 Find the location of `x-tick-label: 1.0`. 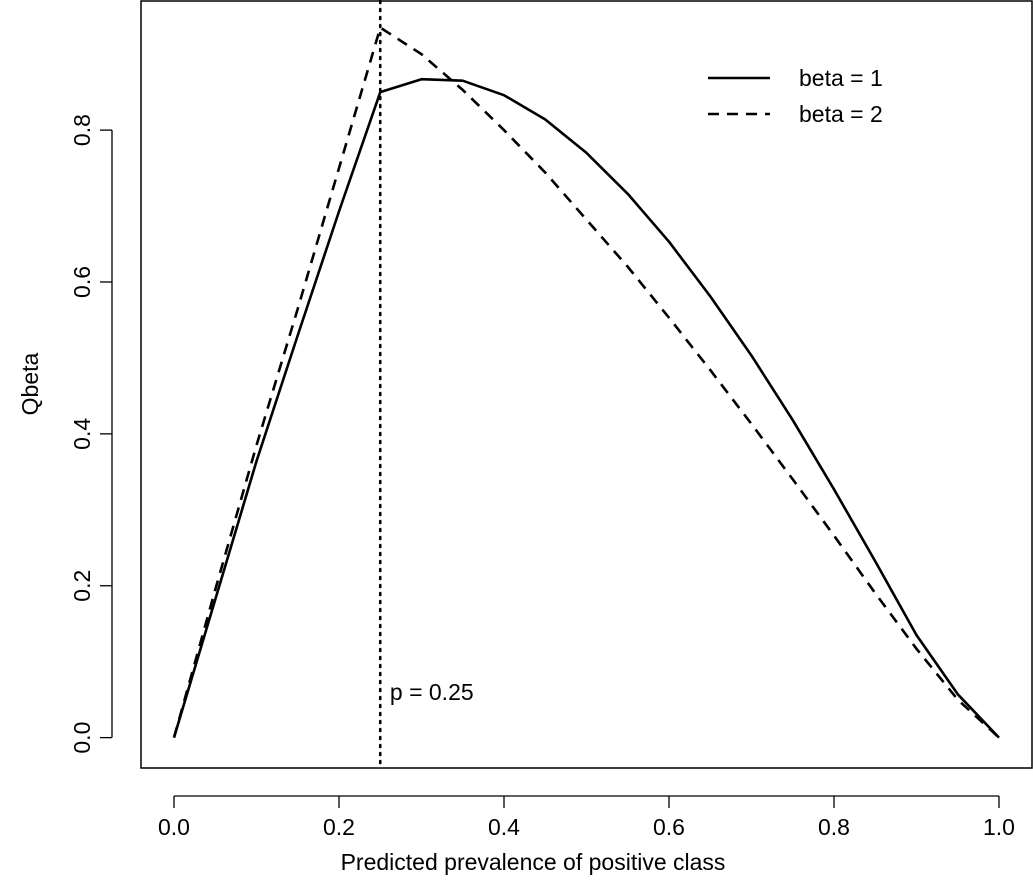

x-tick-label: 1.0 is located at coordinates (999, 827).